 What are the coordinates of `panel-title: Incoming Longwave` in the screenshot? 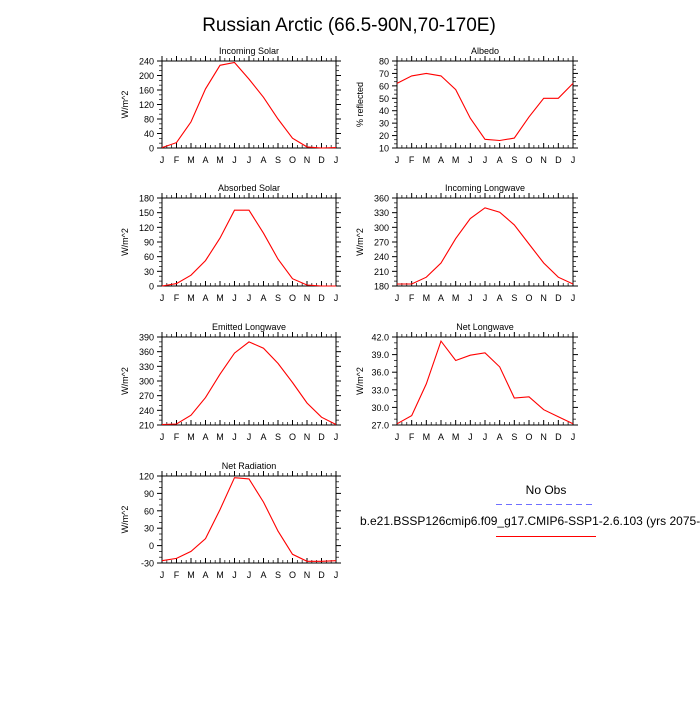 It's located at (485, 188).